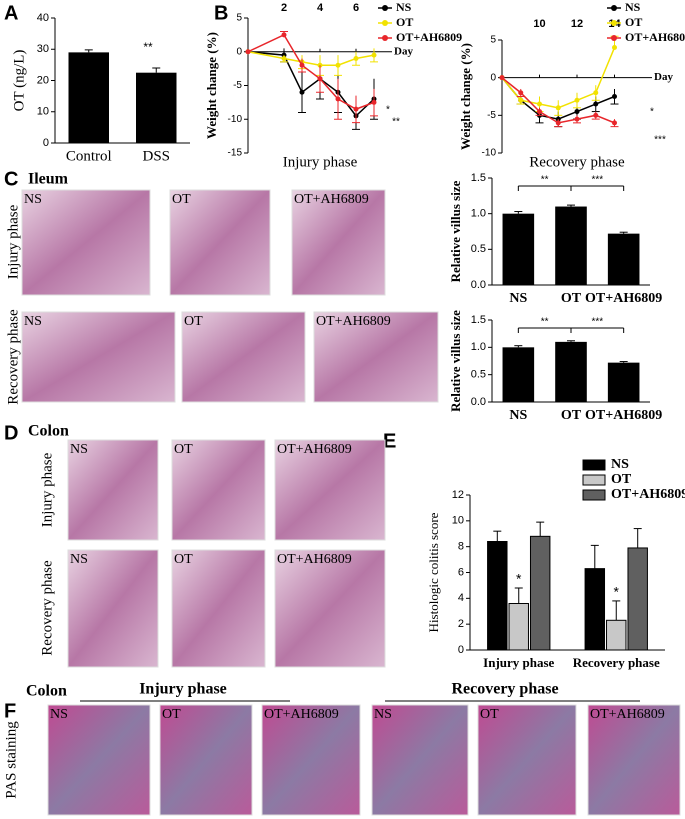 The image size is (685, 819). I want to click on row-label: PAS staining, so click(11, 760).